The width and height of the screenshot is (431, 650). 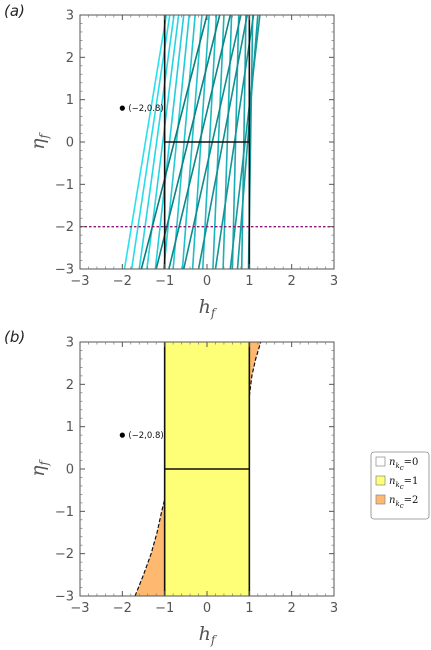 I want to click on legend-label-2: nkc=2, so click(x=403, y=502).